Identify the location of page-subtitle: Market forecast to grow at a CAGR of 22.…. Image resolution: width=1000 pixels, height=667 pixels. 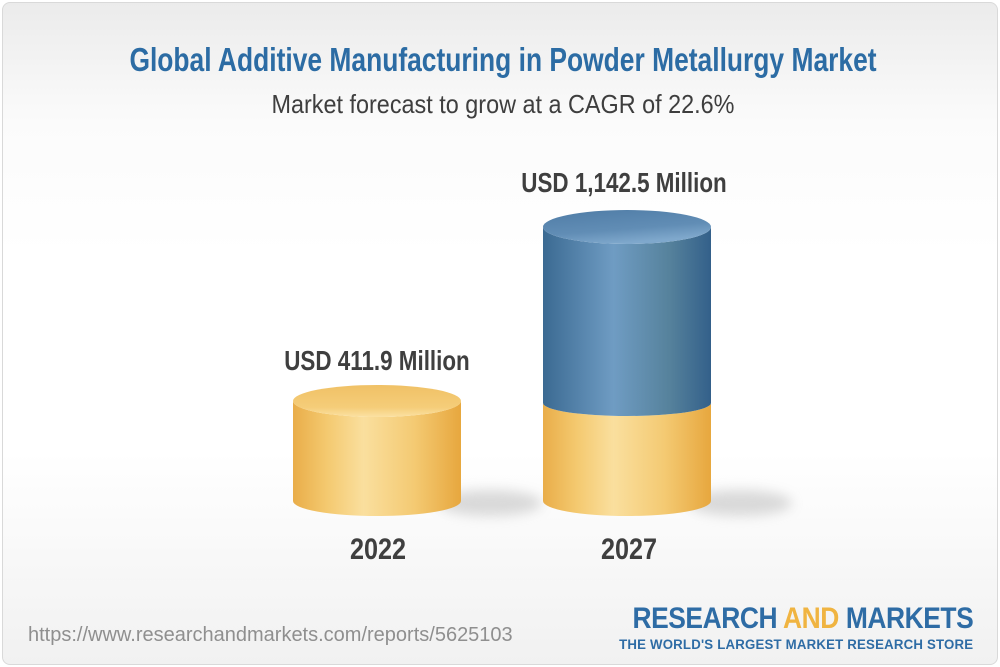
(503, 104).